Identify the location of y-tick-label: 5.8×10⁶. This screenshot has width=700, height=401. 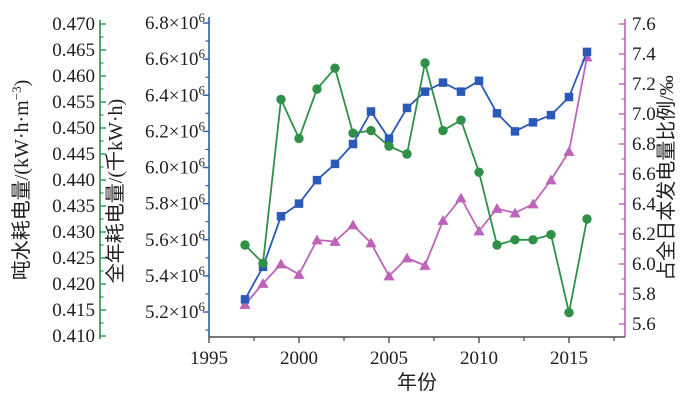
(175, 203).